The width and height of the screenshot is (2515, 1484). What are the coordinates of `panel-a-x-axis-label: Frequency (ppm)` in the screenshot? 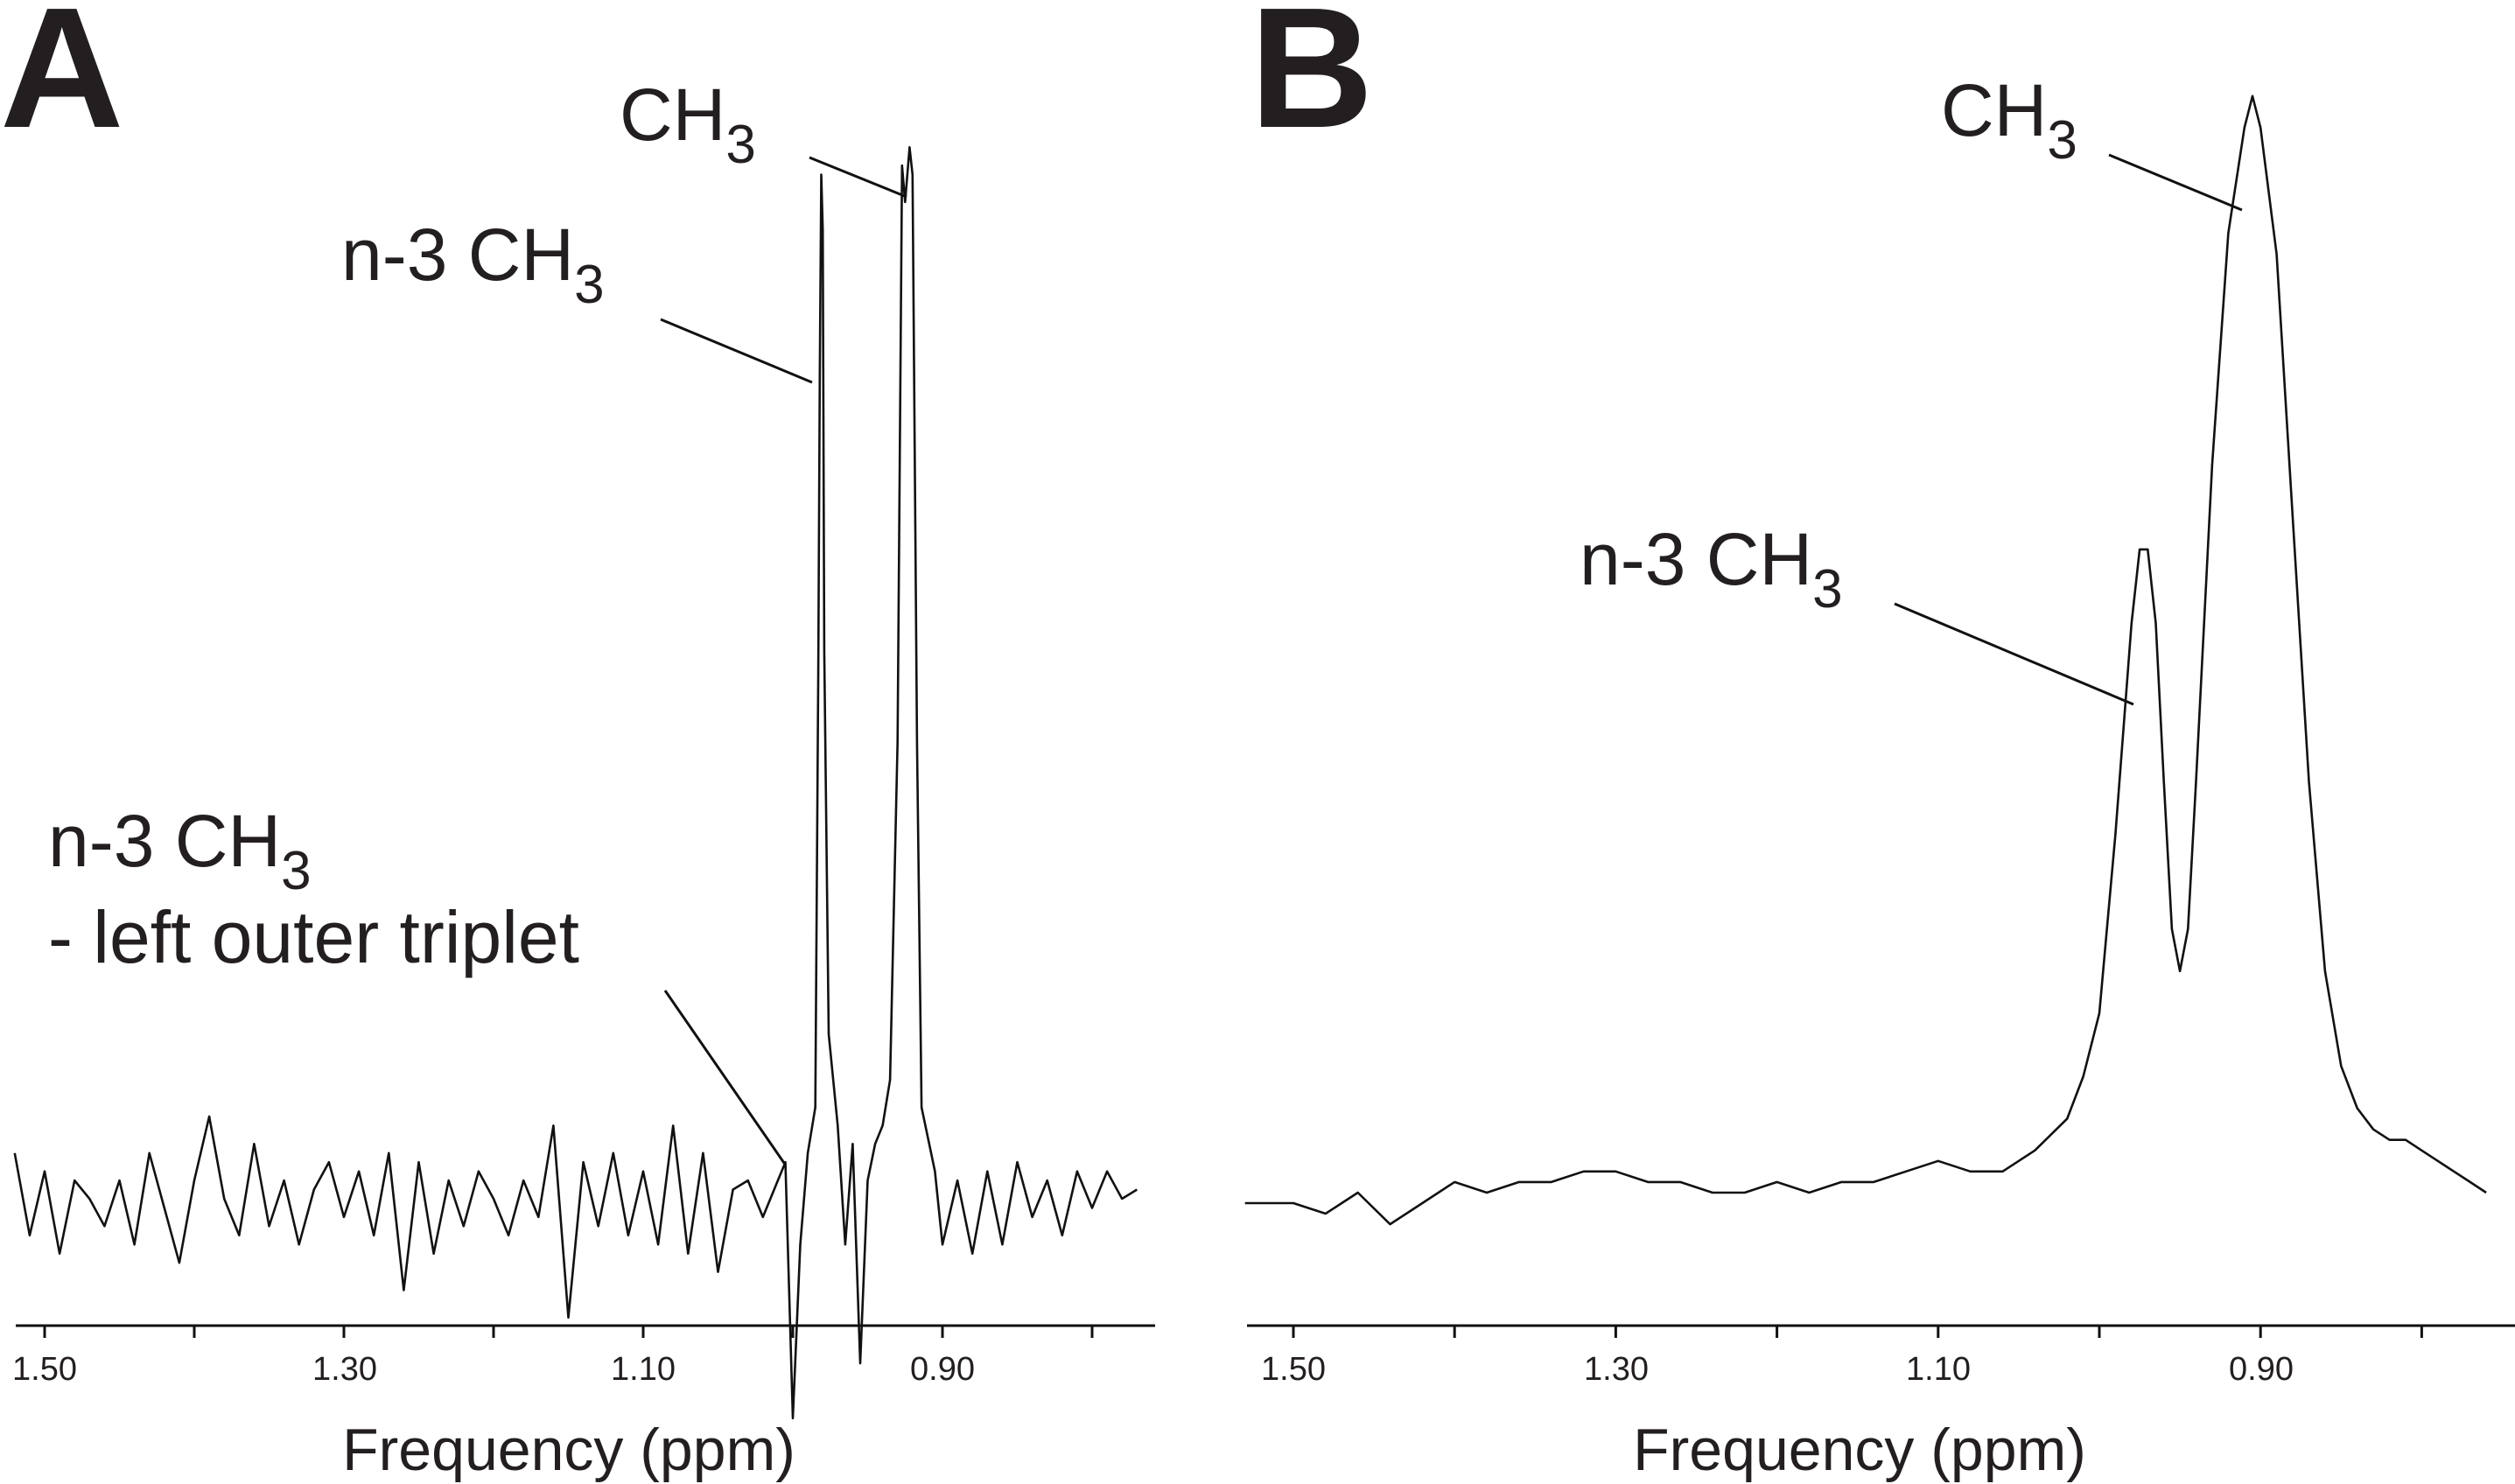 It's located at (568, 1450).